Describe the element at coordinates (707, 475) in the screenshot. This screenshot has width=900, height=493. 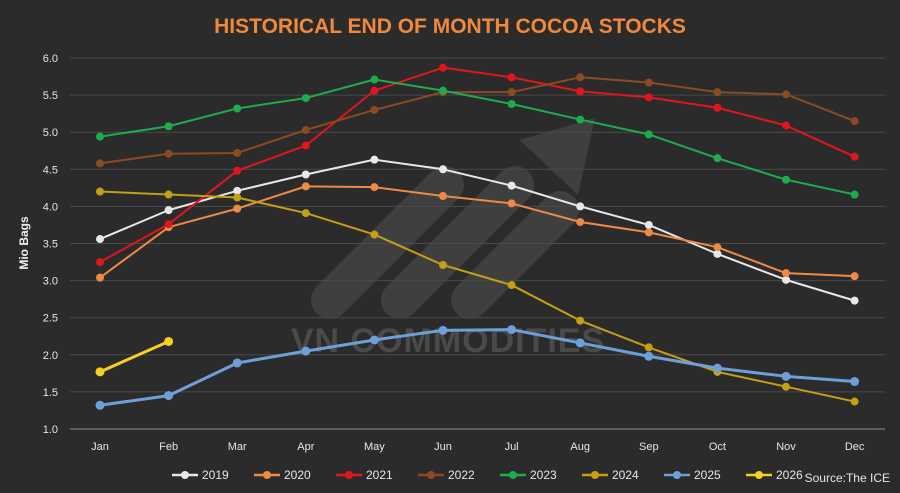
I see `legend-label: 2025` at that location.